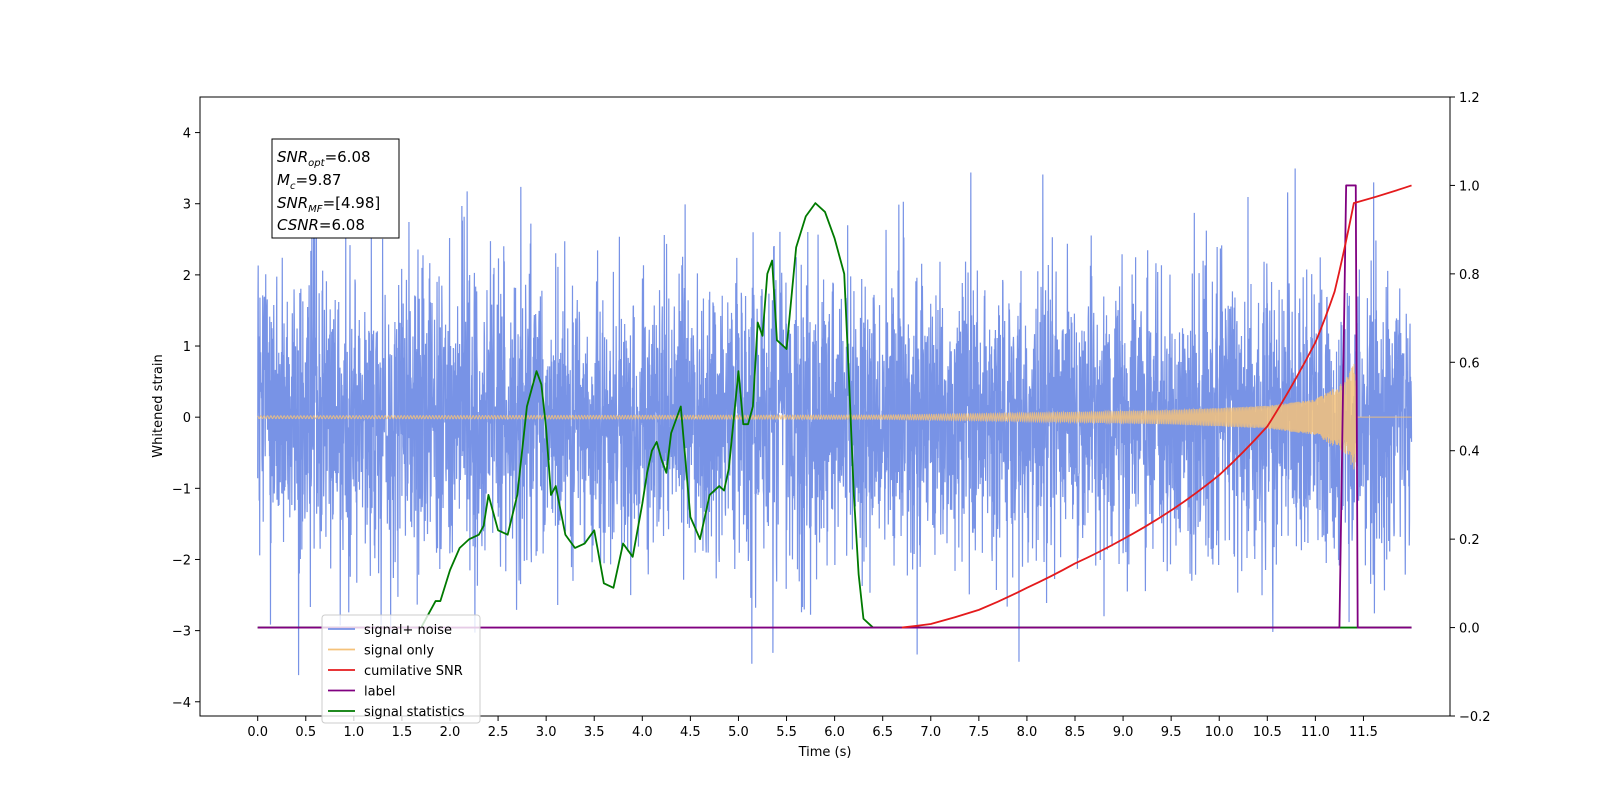 This screenshot has height=800, width=1600. I want to click on y2-tick-label: −0.2, so click(1475, 717).